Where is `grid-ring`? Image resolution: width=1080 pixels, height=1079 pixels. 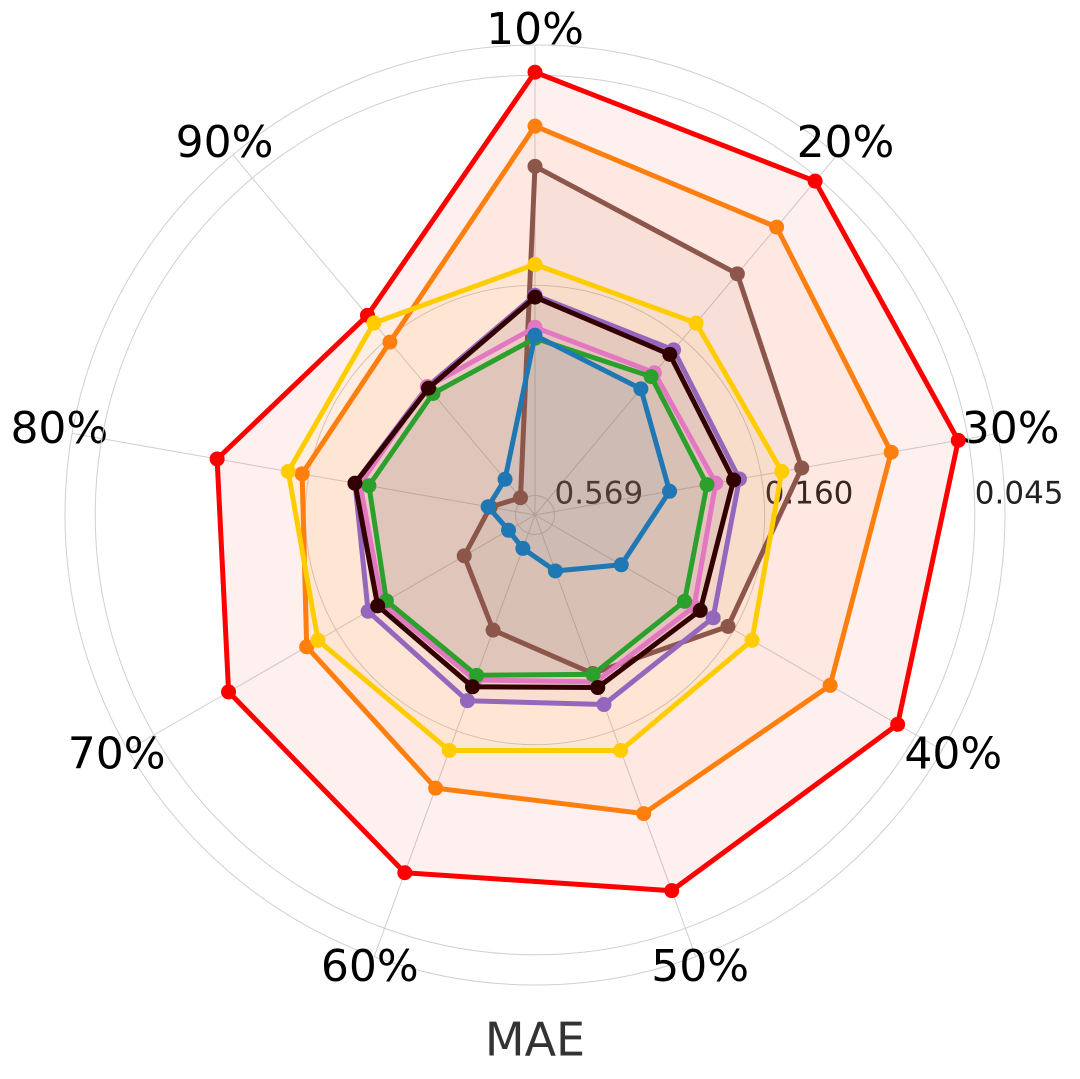 grid-ring is located at coordinates (535, 515).